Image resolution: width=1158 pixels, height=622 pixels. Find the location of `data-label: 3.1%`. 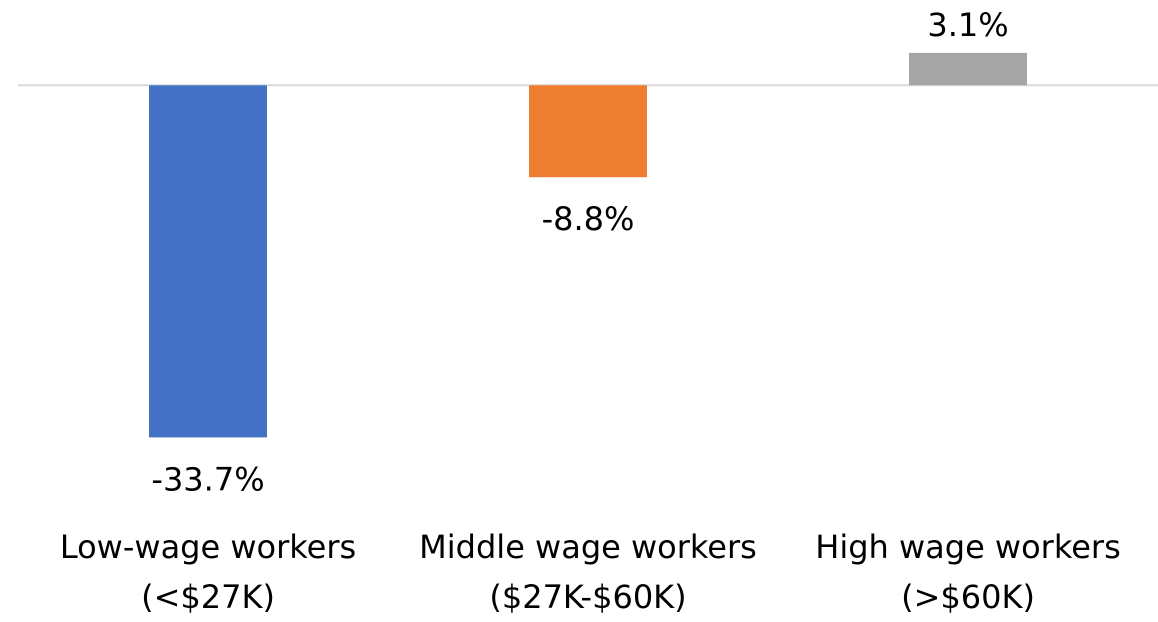

data-label: 3.1% is located at coordinates (967, 25).